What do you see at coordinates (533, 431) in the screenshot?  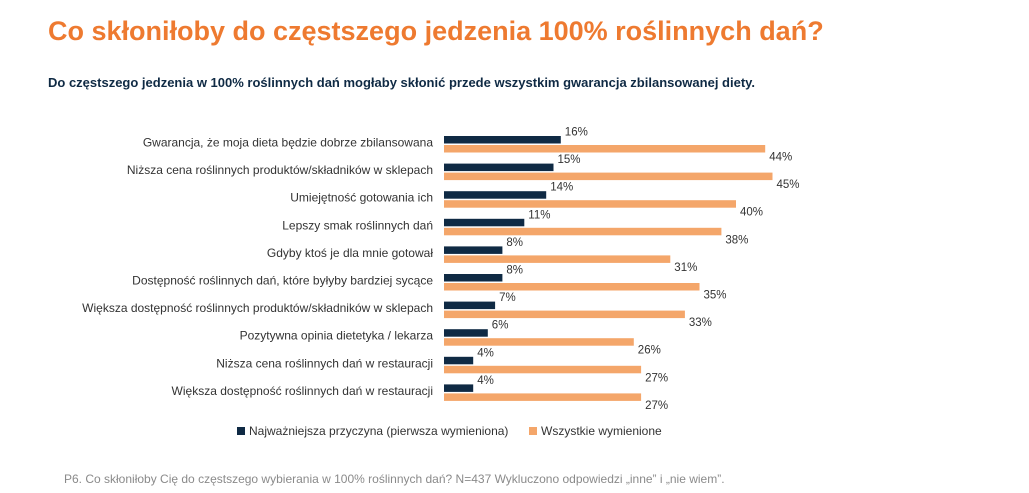 I see `legend-swatch-all` at bounding box center [533, 431].